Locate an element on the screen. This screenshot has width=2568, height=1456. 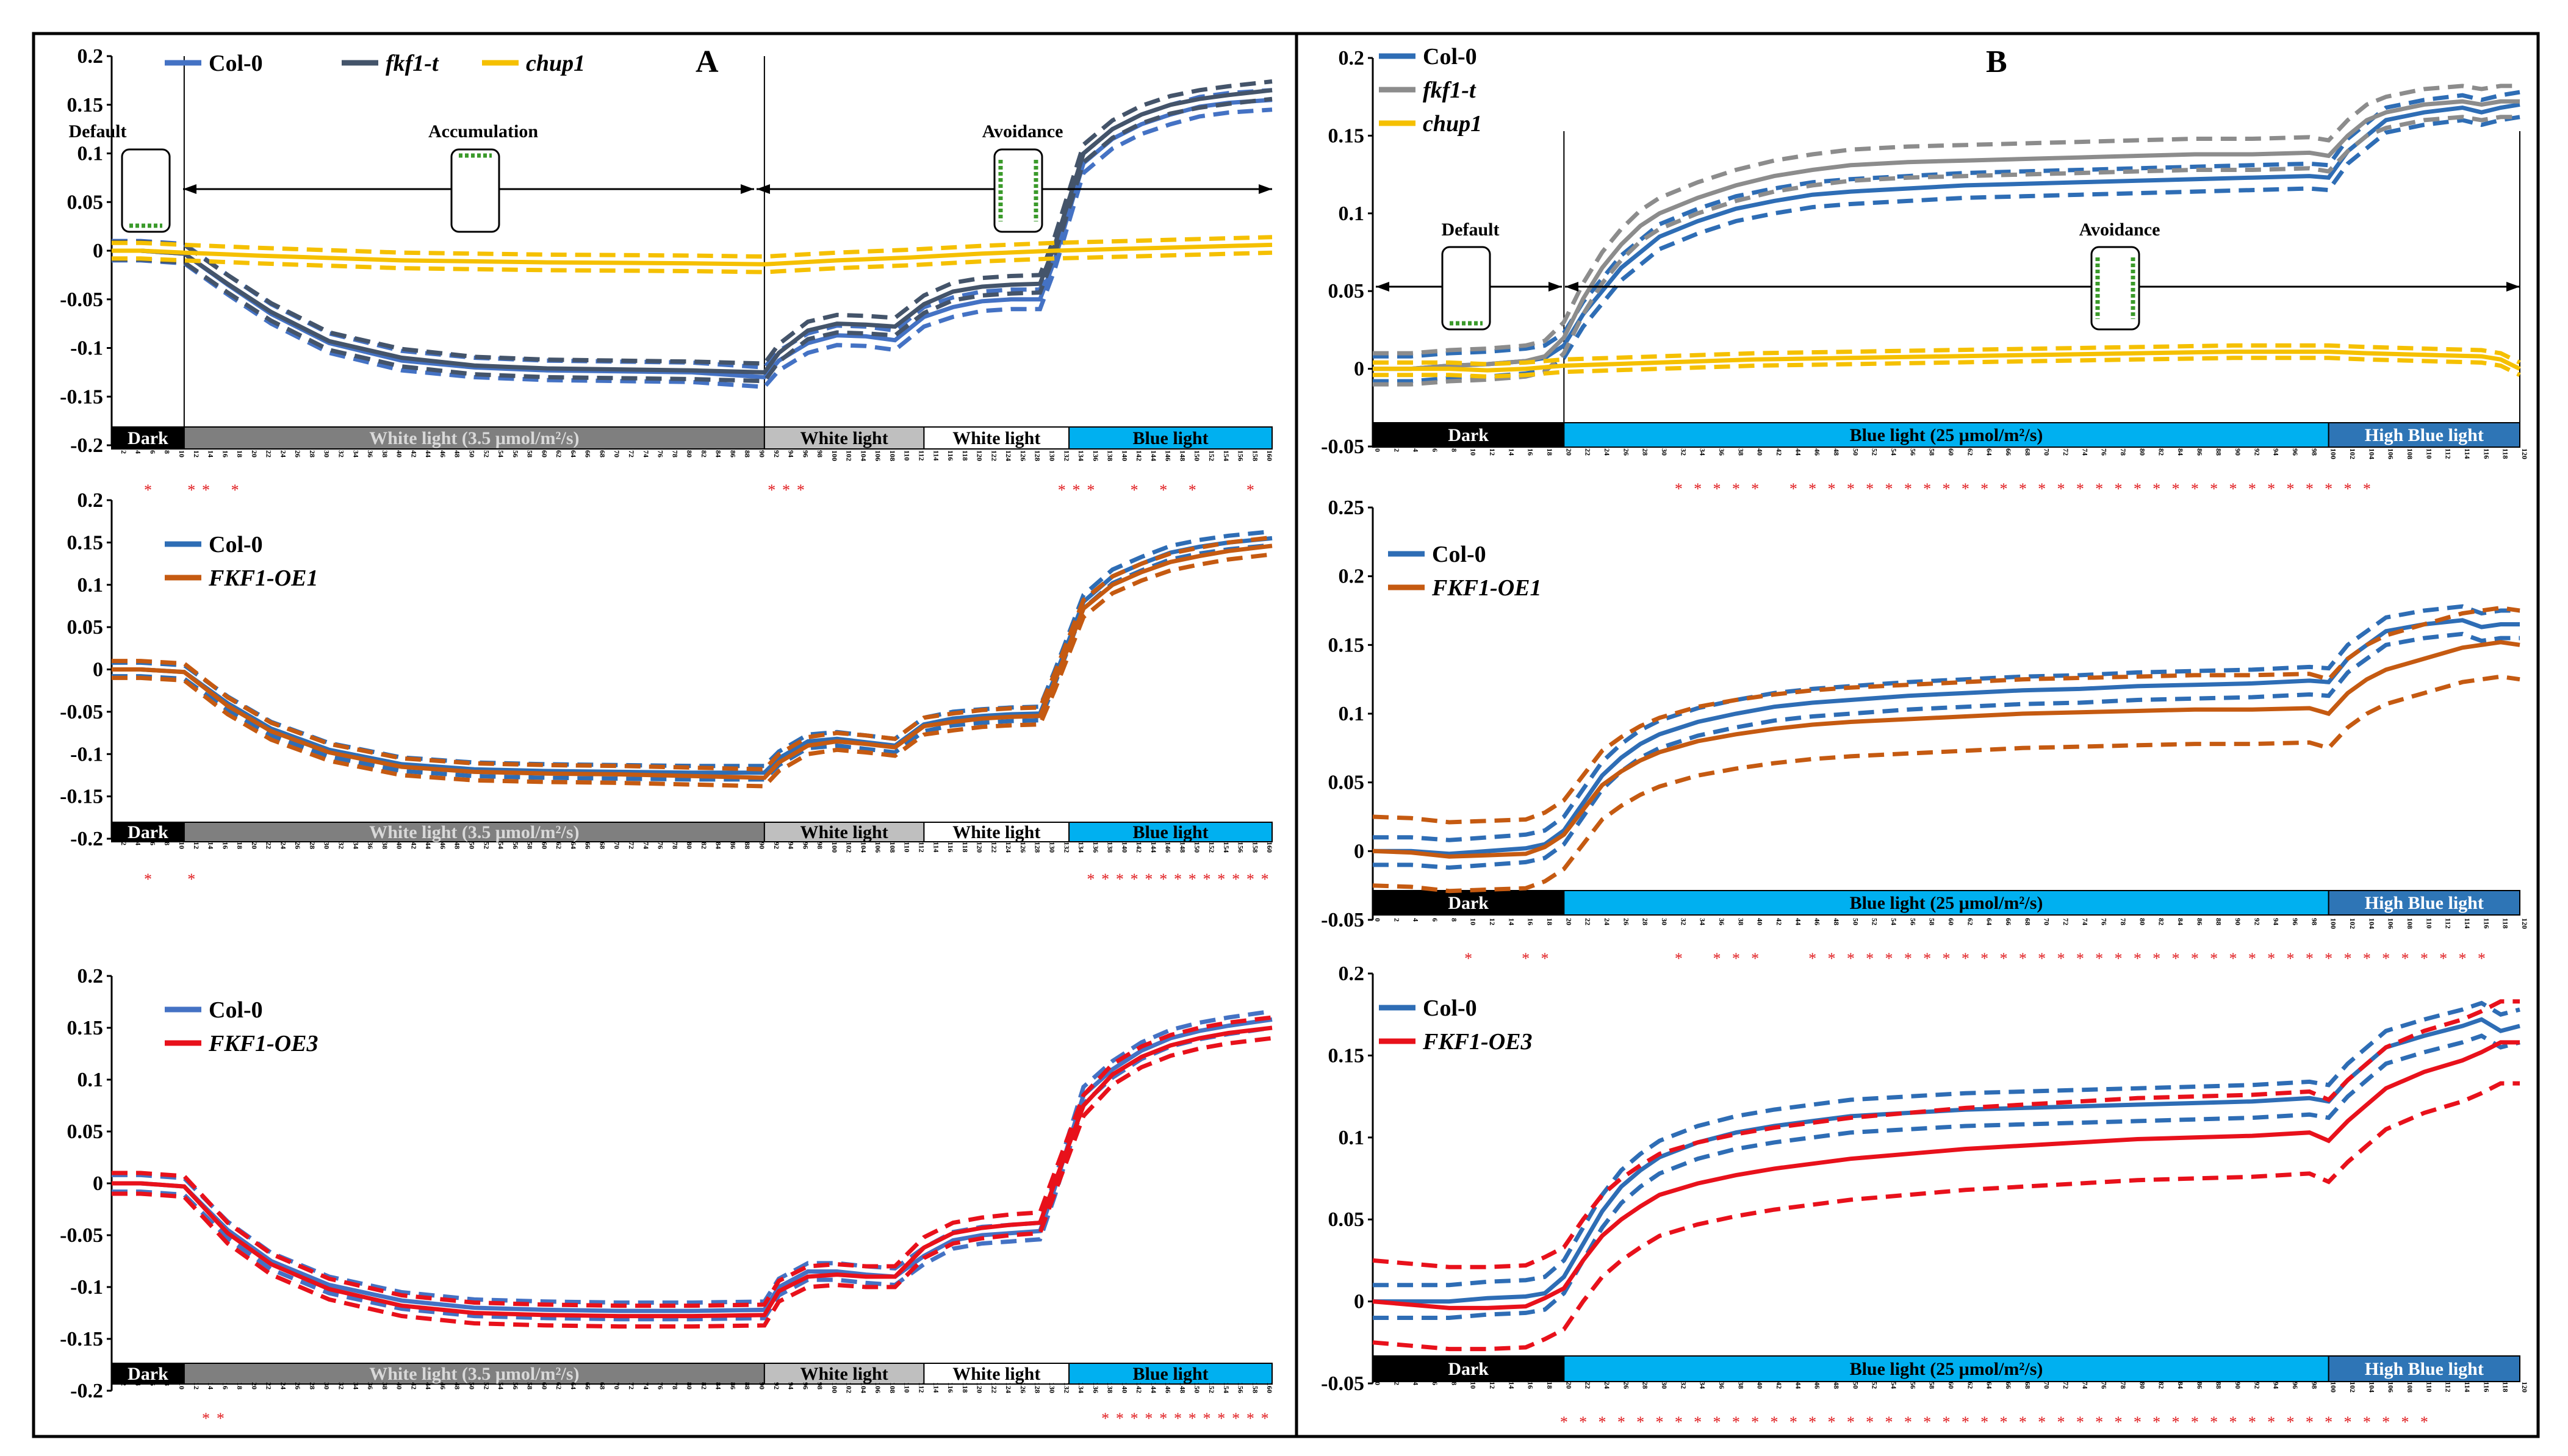
x-tick-label: 28 is located at coordinates (1645, 921).